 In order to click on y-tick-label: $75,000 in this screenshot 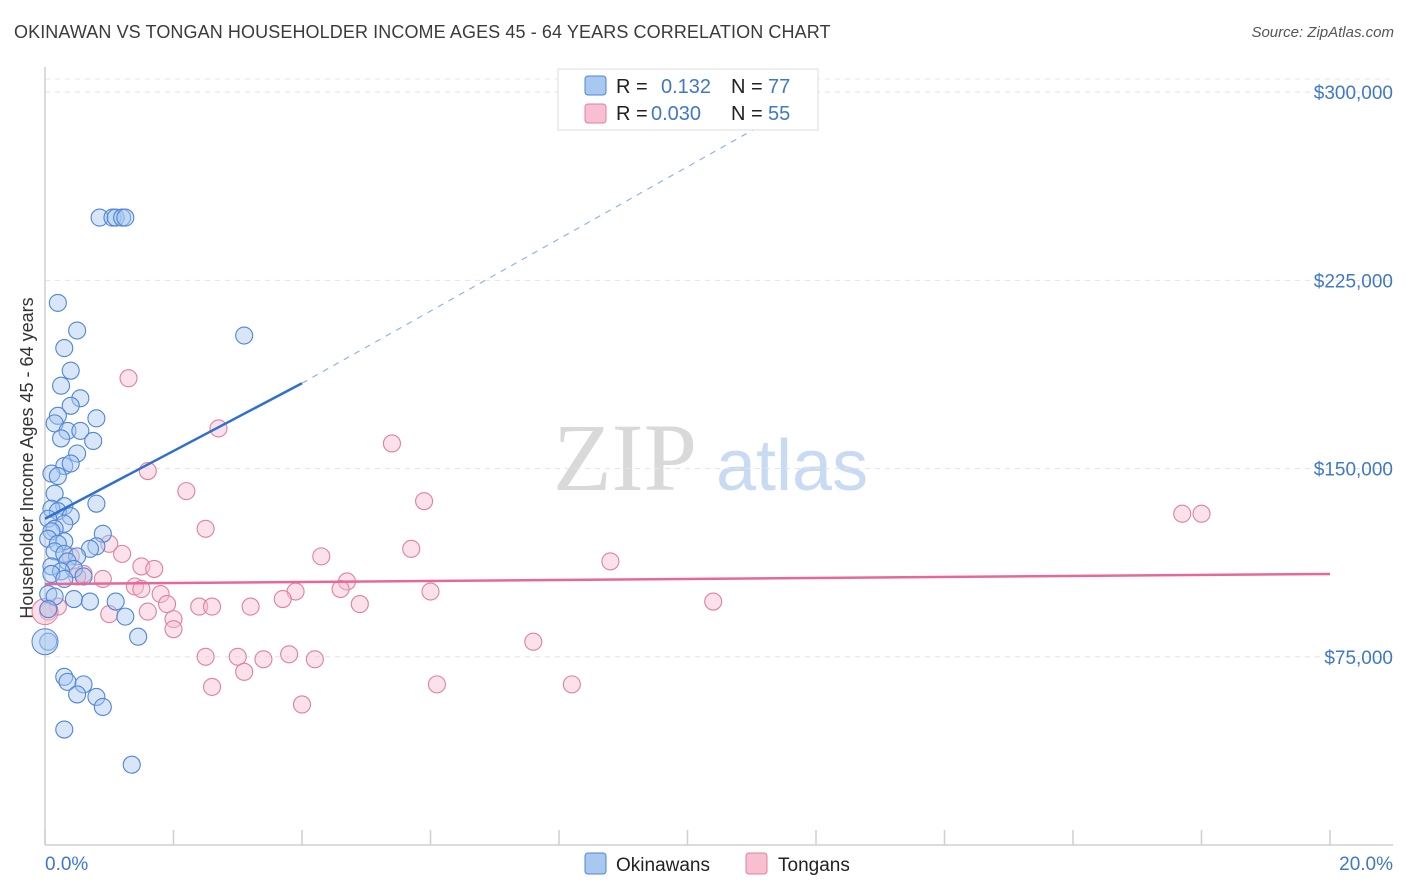, I will do `click(1358, 658)`.